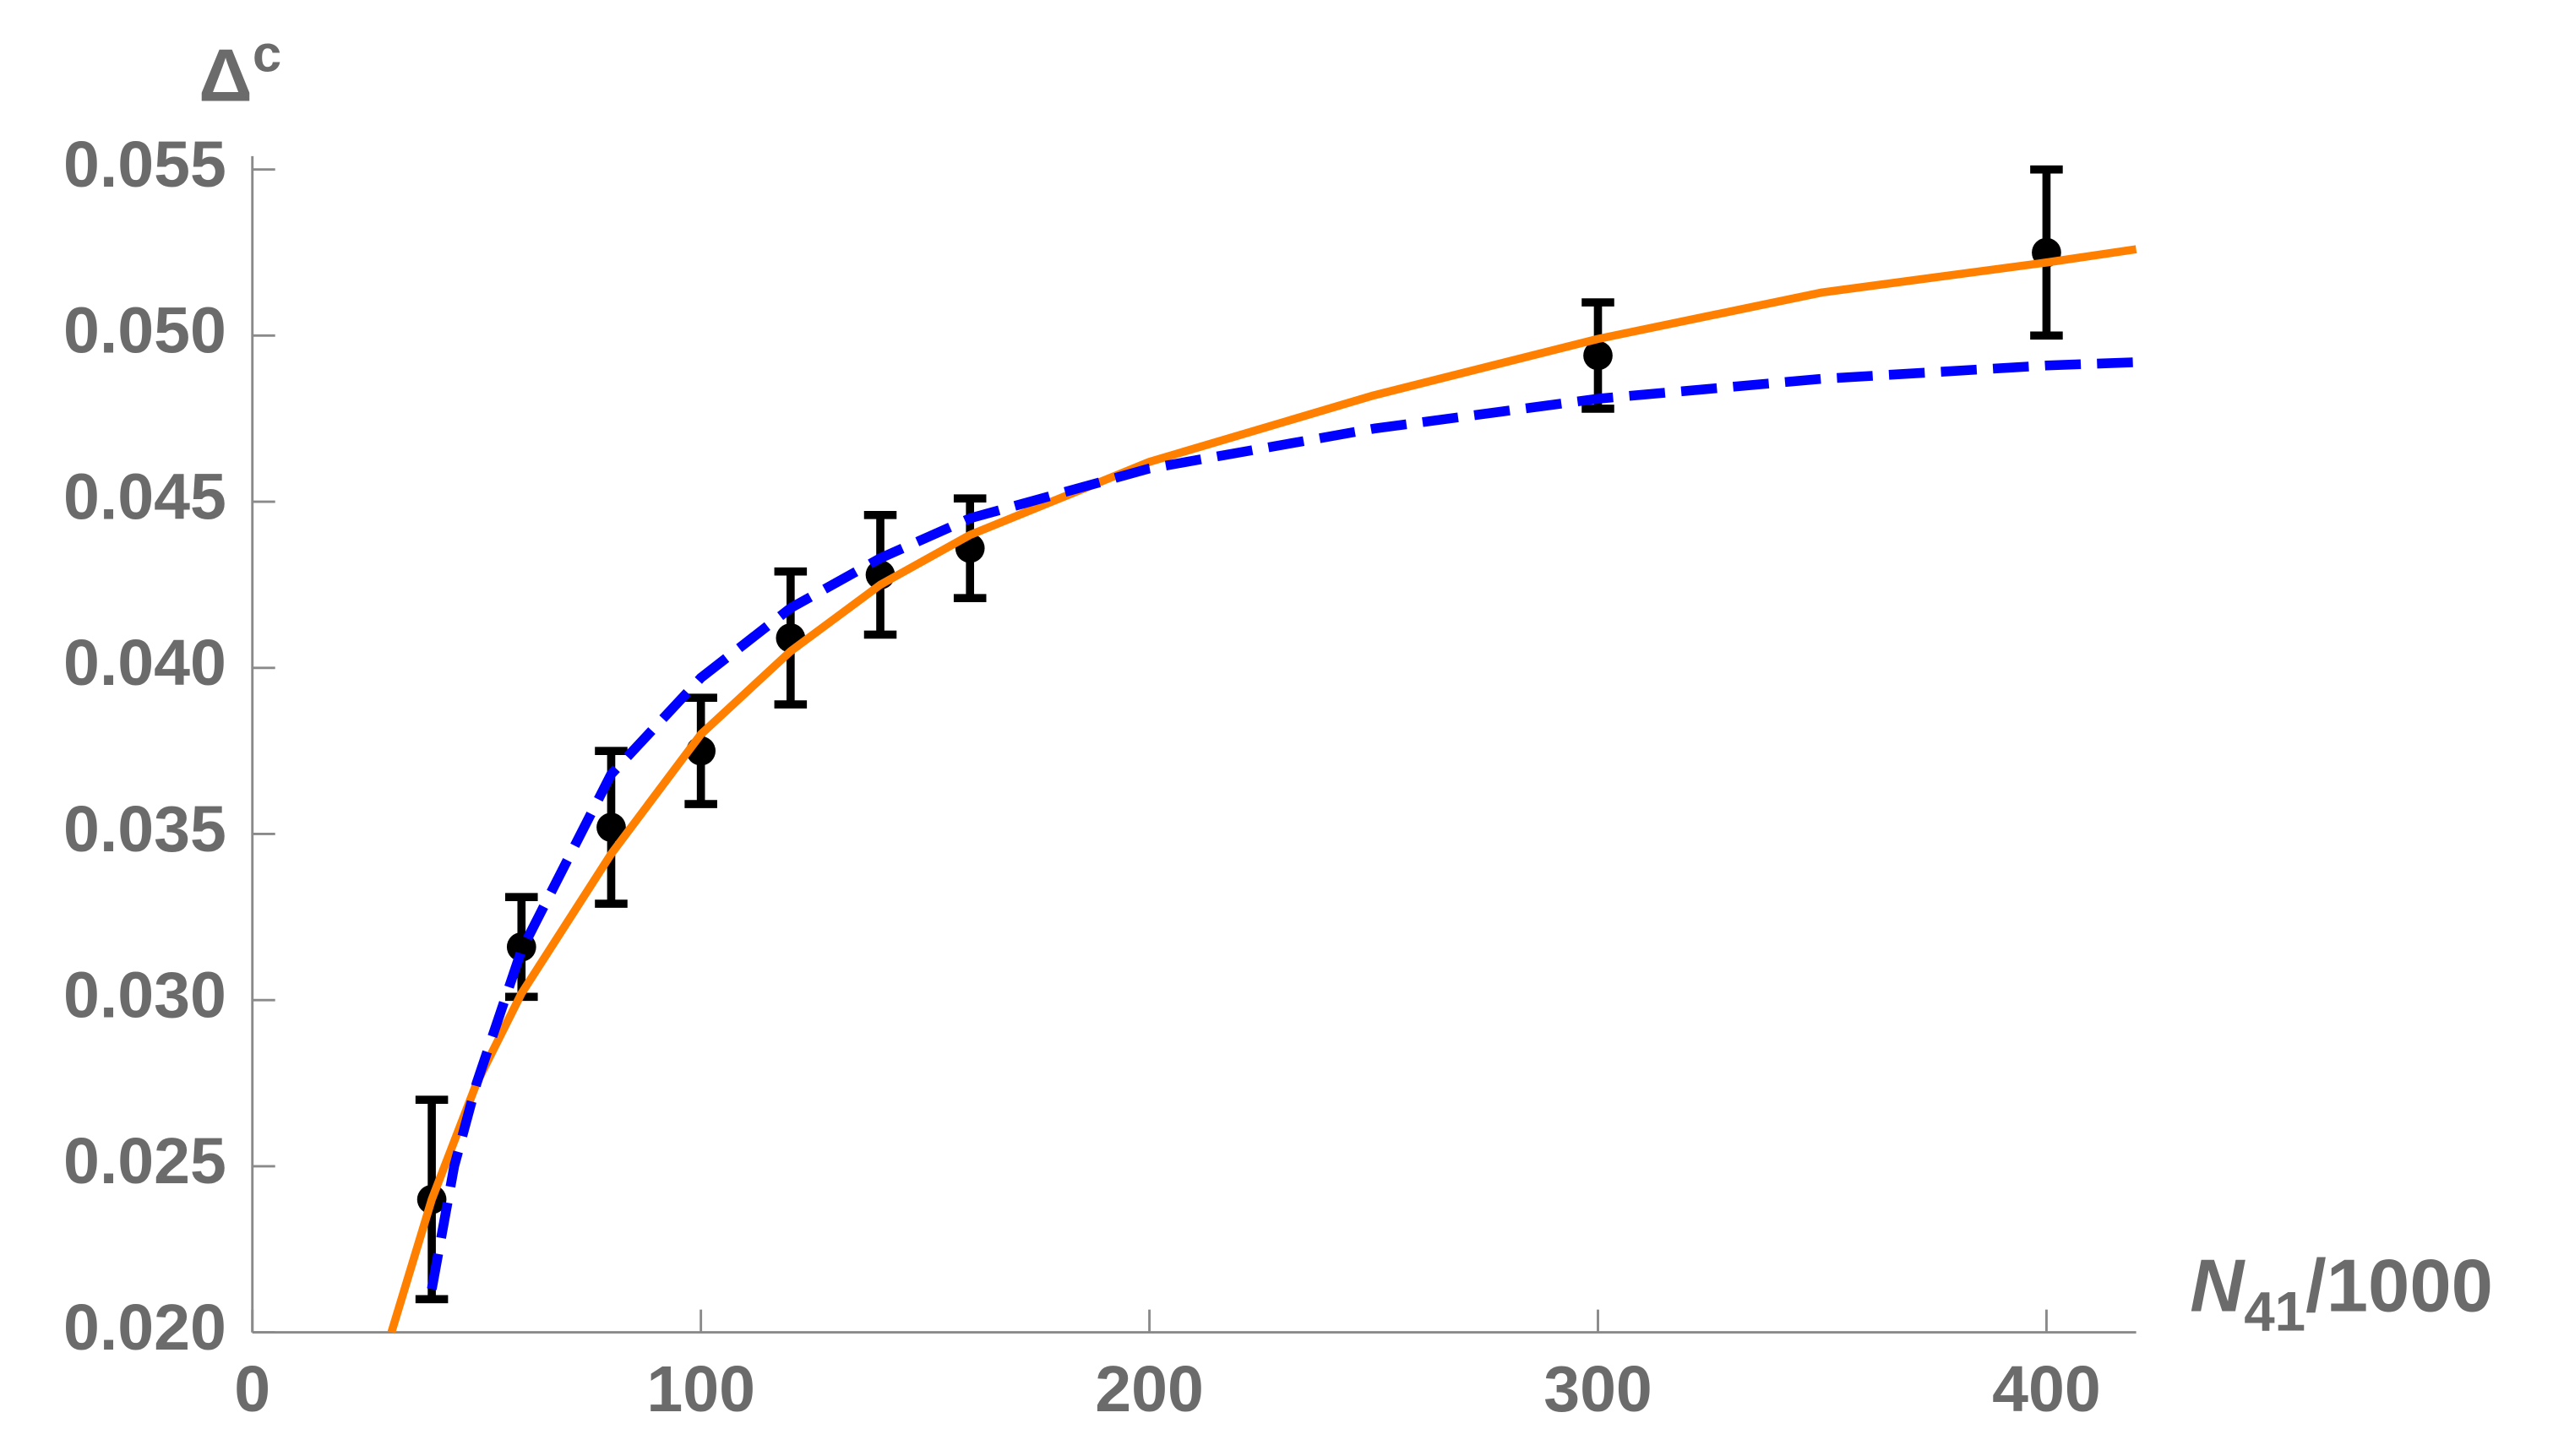  I want to click on y-tick-label: 0.020, so click(144, 1327).